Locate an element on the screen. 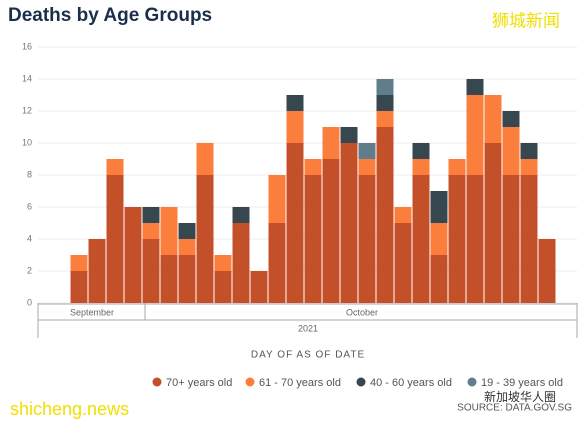 The image size is (584, 424). legend-label: 70+ years old is located at coordinates (199, 383).